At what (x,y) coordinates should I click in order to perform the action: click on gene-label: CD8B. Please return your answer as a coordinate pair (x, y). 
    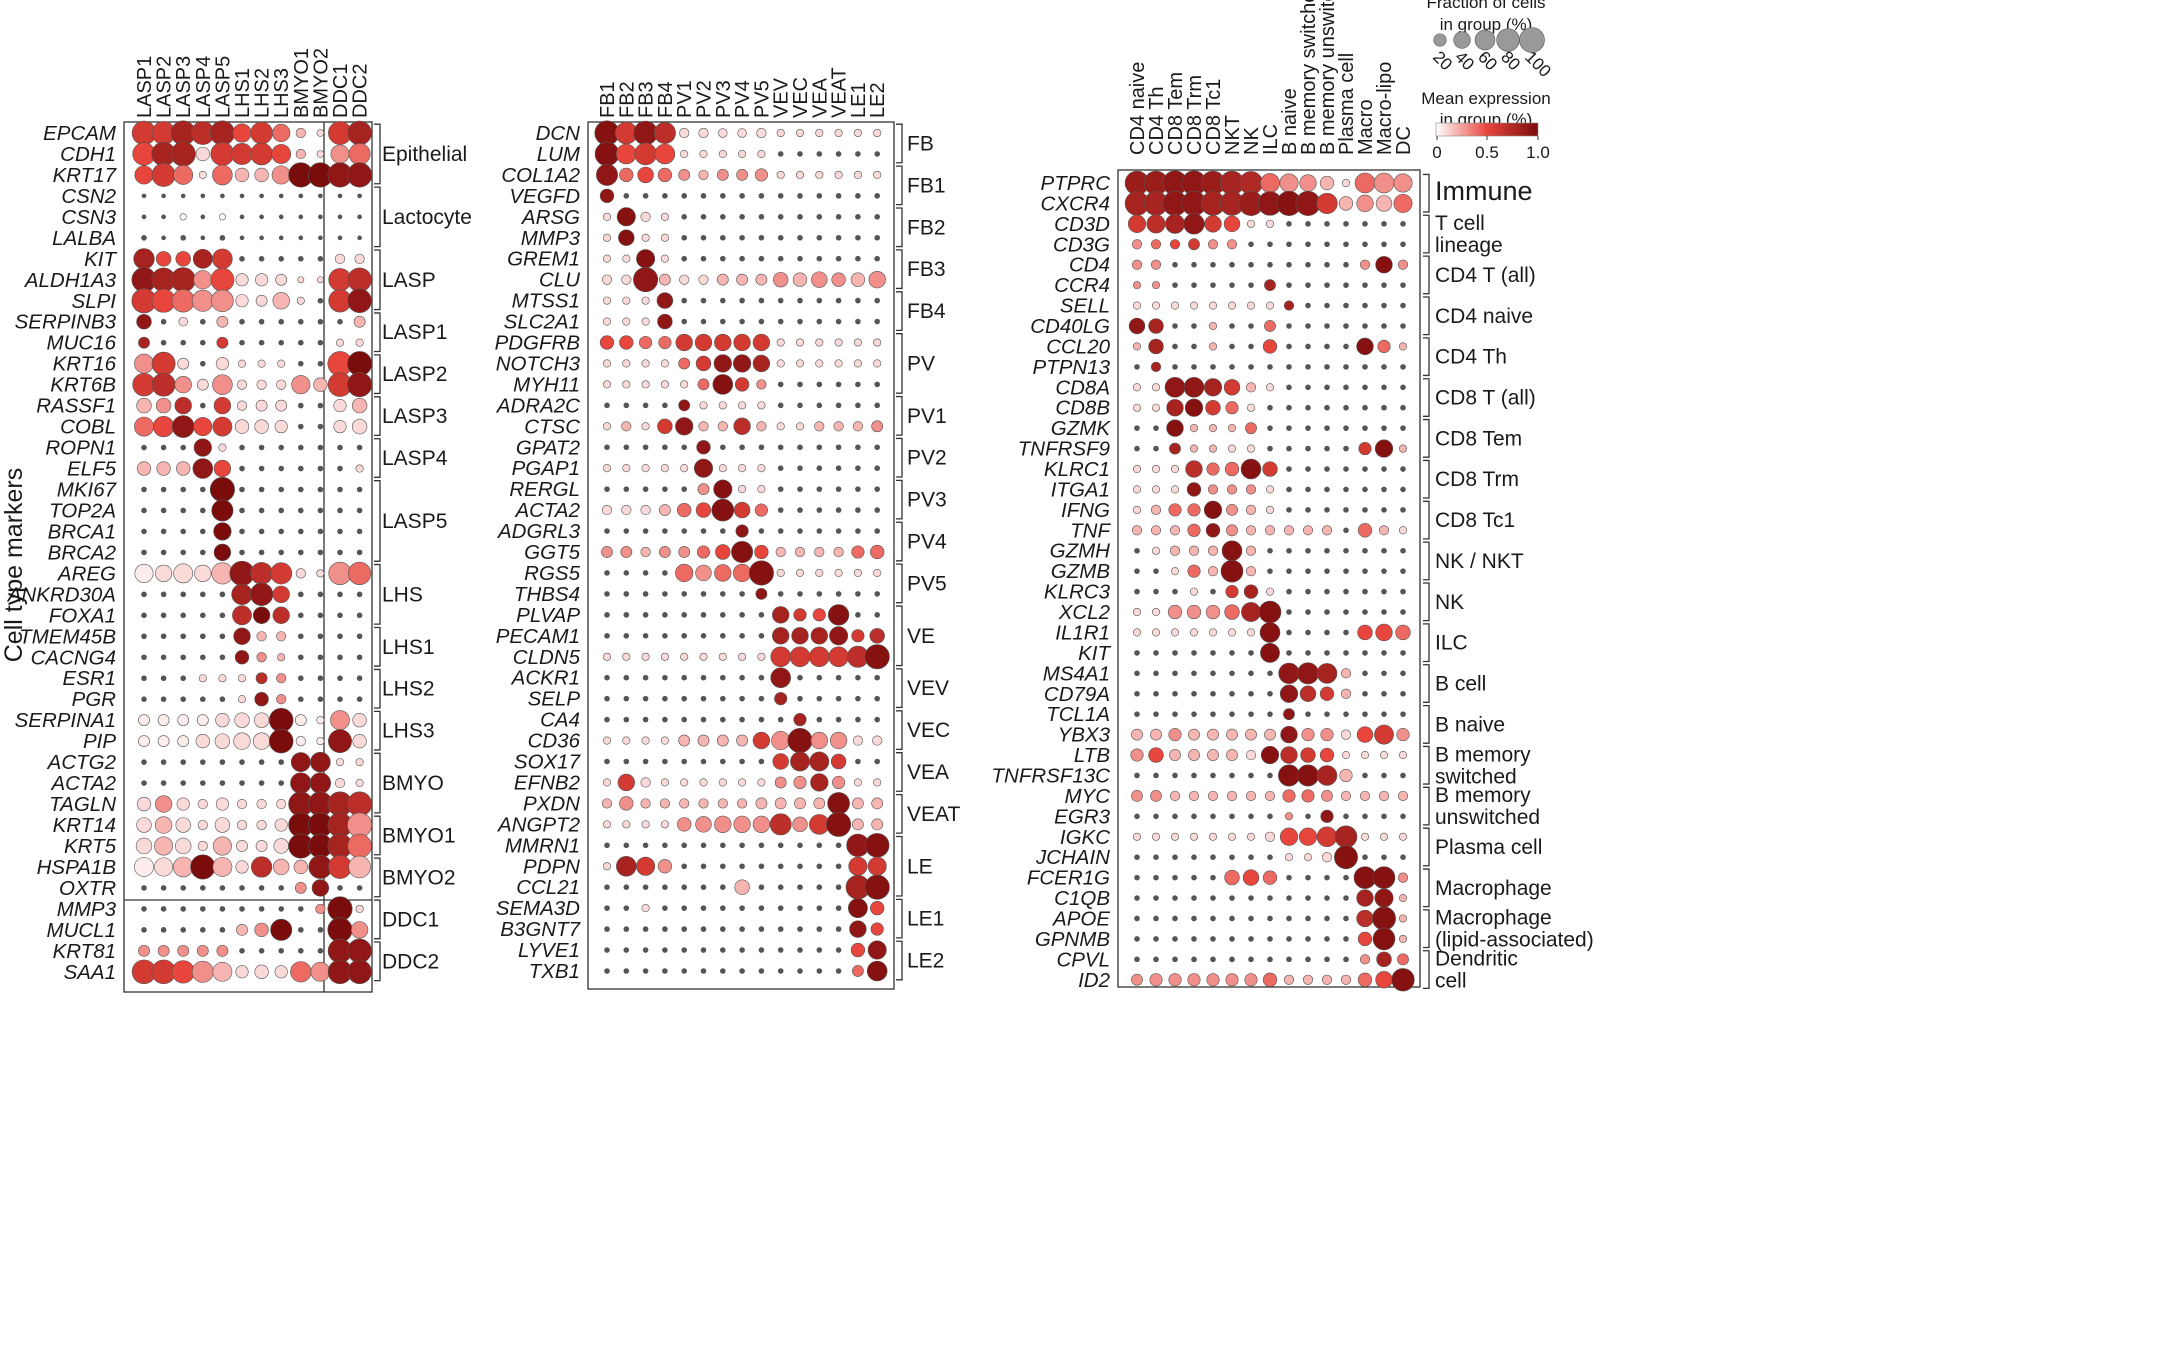
    Looking at the image, I should click on (1082, 408).